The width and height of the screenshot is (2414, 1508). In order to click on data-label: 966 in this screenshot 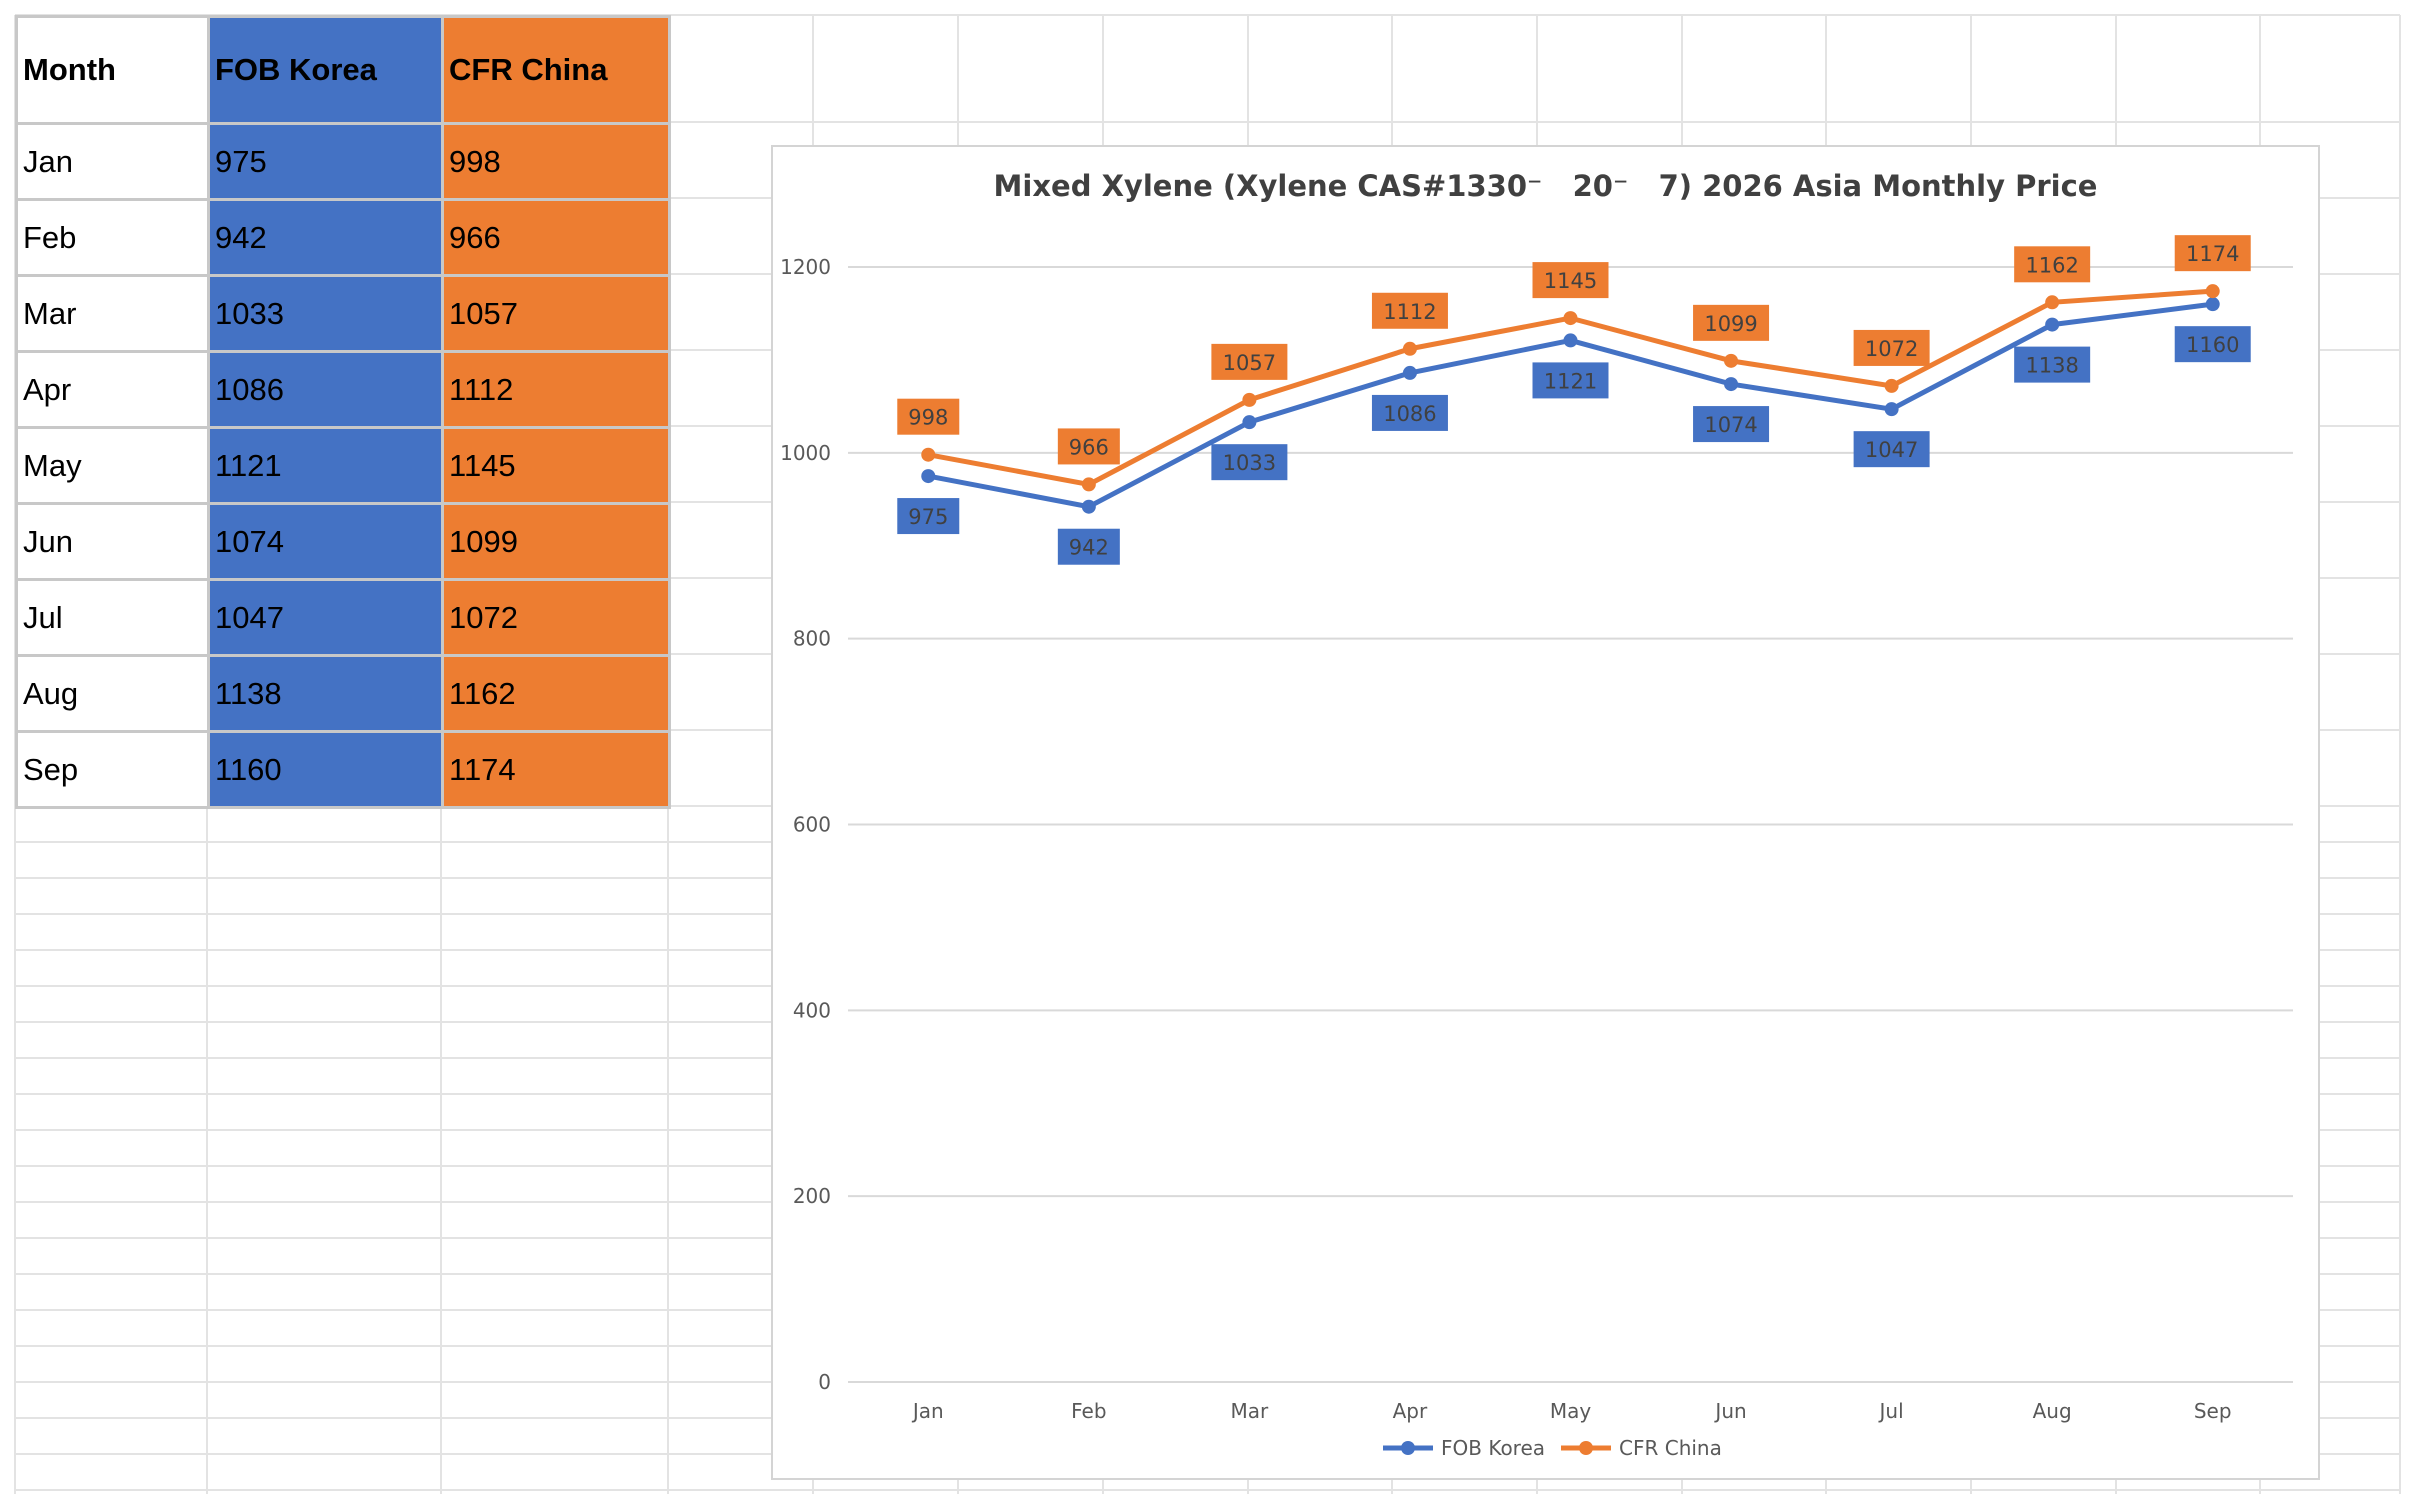, I will do `click(1089, 447)`.